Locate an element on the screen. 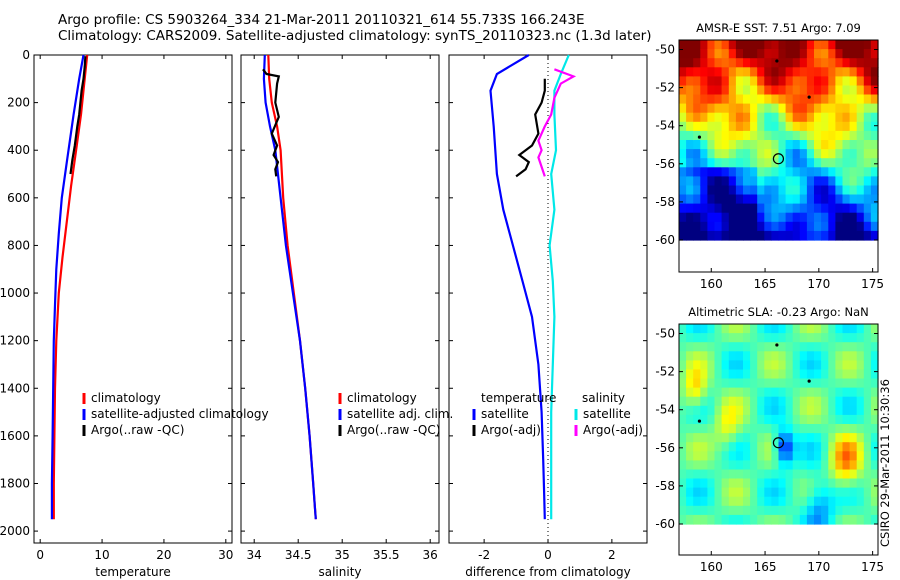 The width and height of the screenshot is (900, 580). diff-legend-salinity-heading: salinity is located at coordinates (603, 398).